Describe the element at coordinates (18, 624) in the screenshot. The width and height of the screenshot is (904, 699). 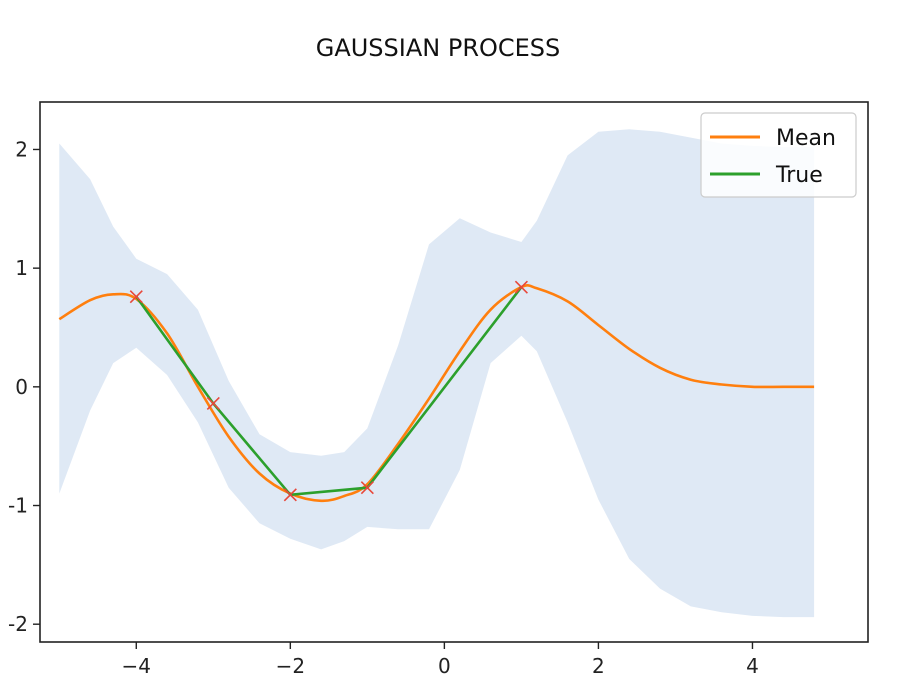
I see `y-tick-label: -2` at that location.